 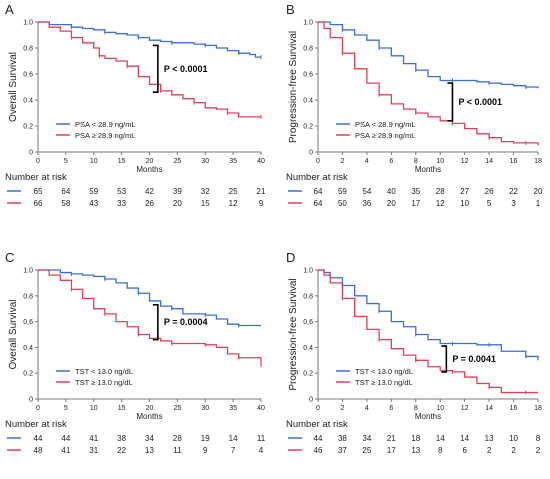 What do you see at coordinates (440, 191) in the screenshot?
I see `risk-count: 28` at bounding box center [440, 191].